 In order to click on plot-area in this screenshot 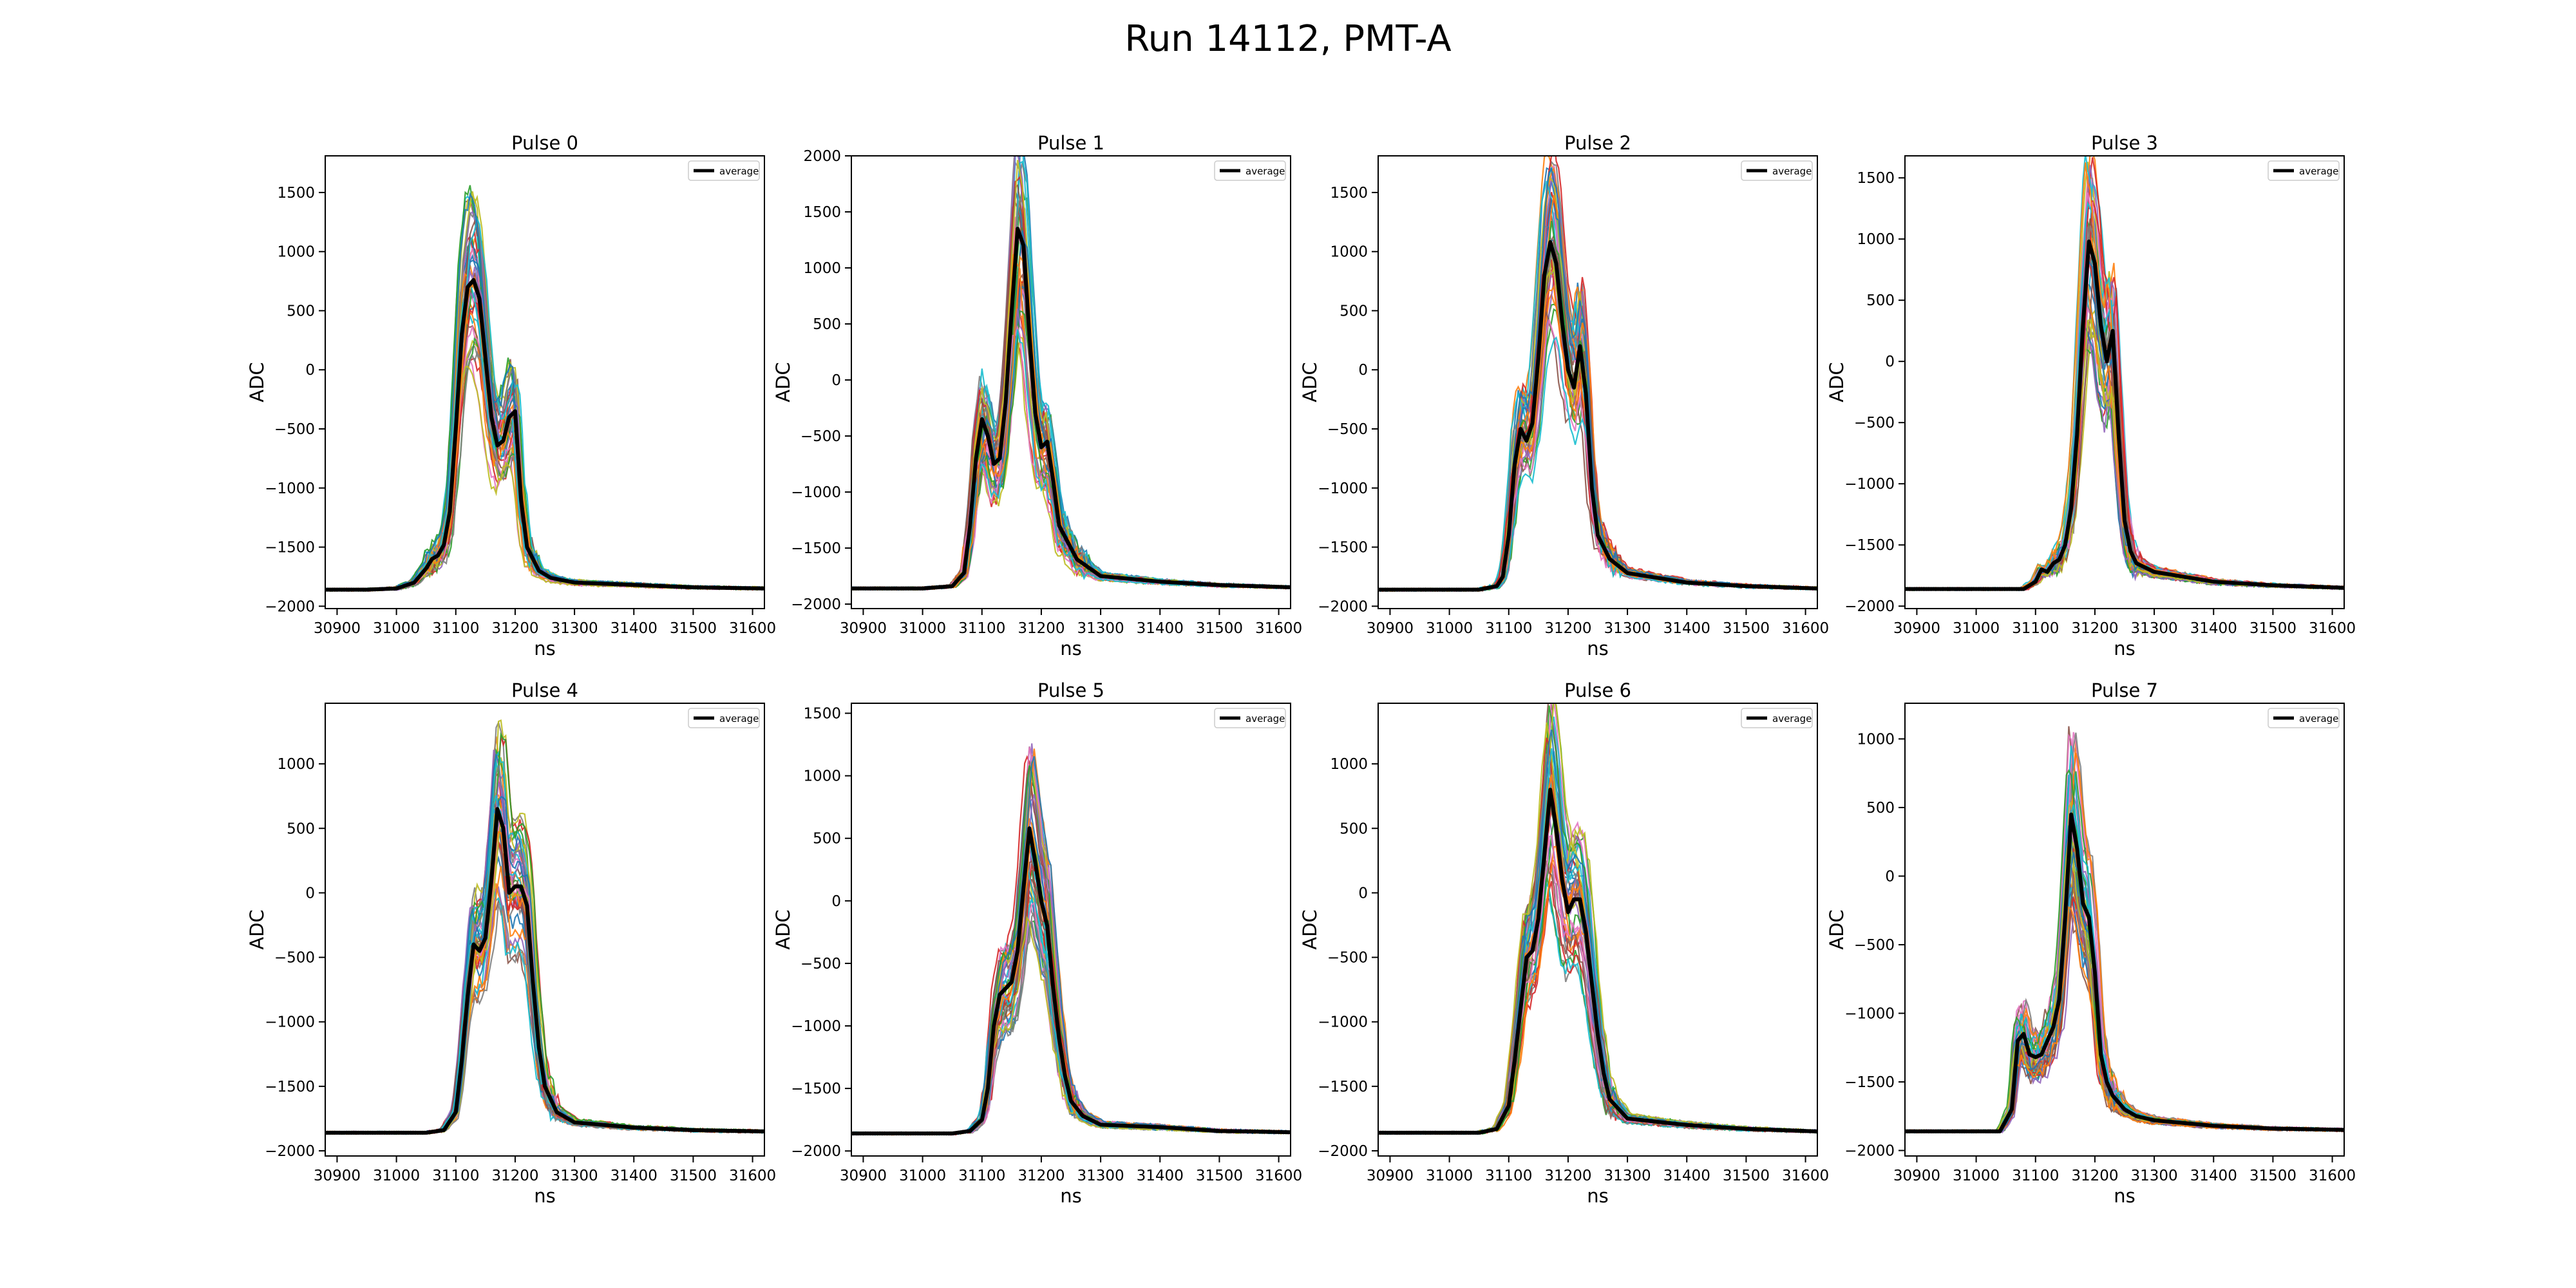, I will do `click(544, 382)`.